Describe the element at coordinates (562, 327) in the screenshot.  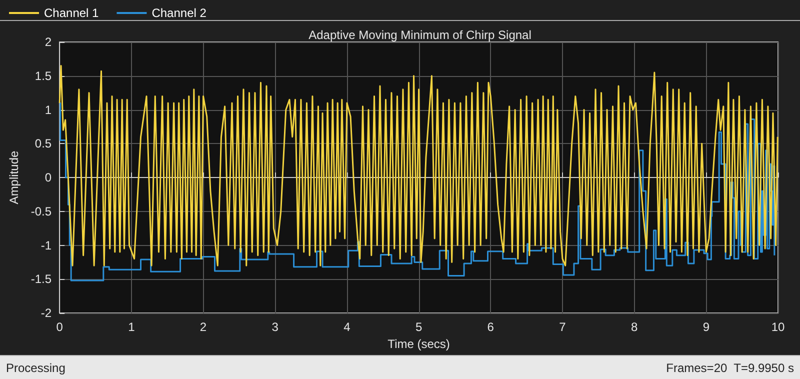
I see `x-tick-label: 7` at that location.